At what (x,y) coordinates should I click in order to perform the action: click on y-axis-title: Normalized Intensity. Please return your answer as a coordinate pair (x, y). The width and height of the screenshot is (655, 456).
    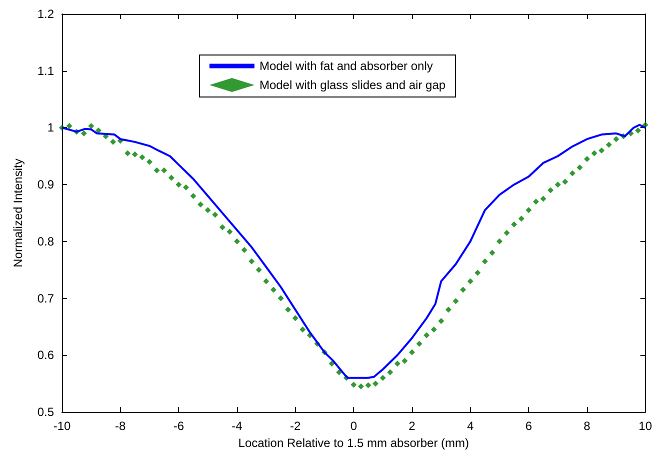
    Looking at the image, I should click on (18, 213).